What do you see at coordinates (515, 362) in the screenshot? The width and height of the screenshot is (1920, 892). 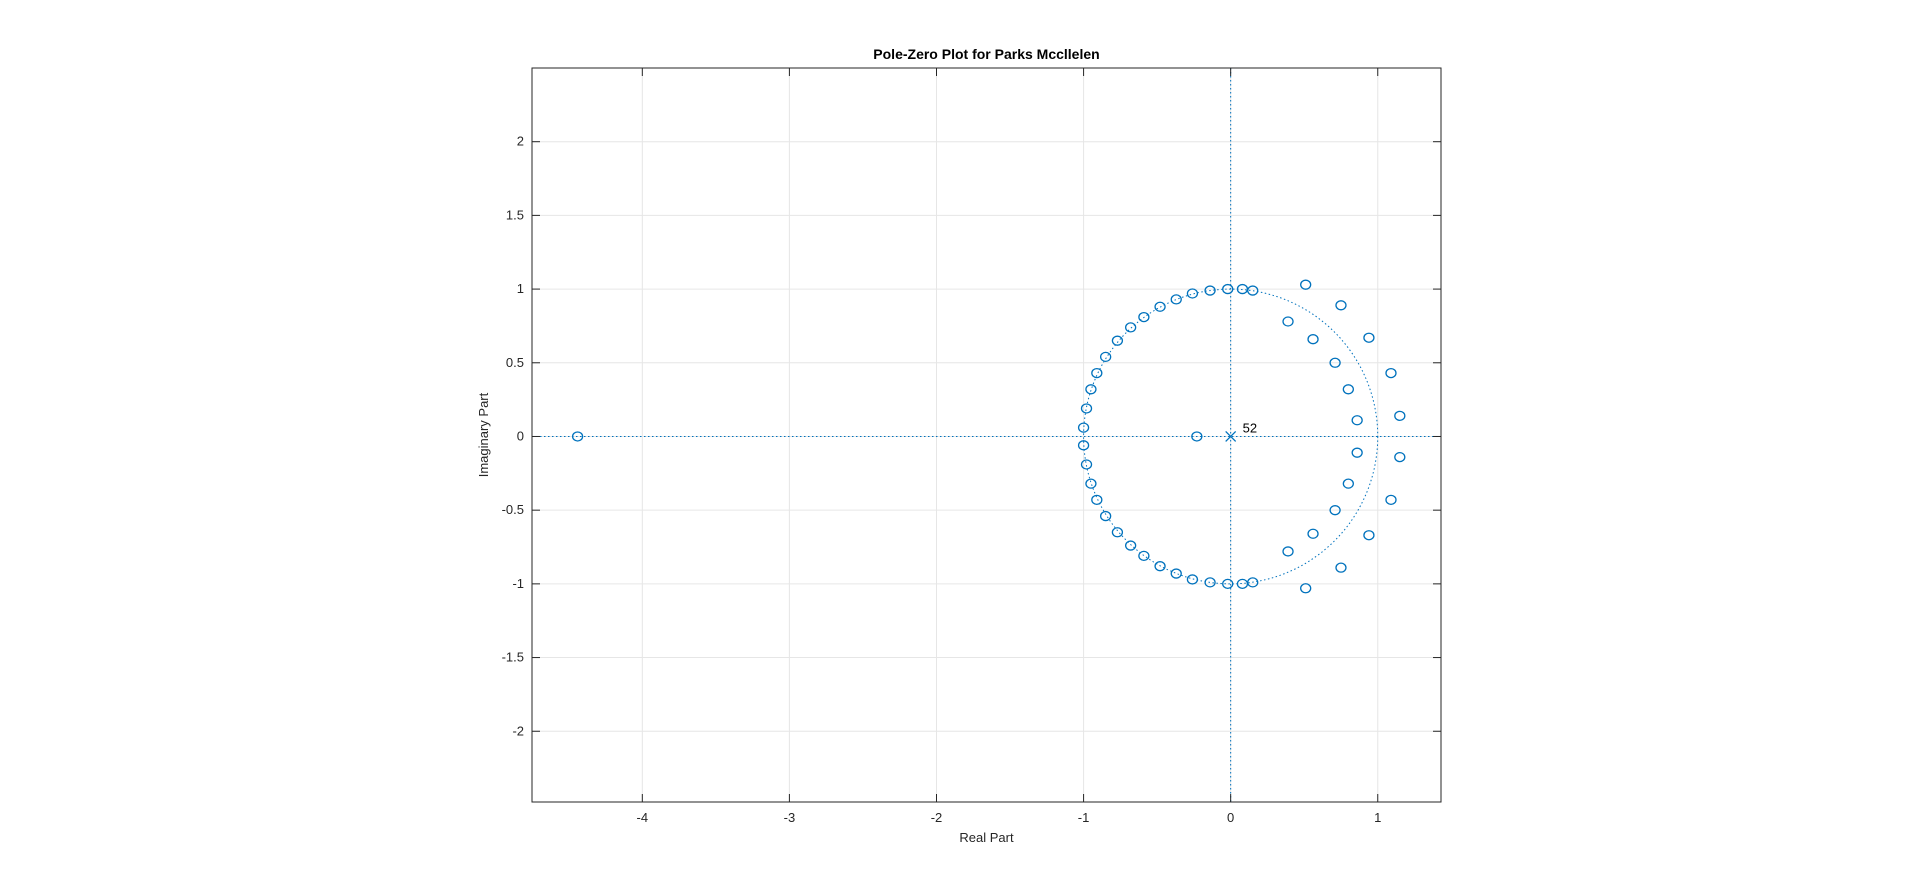 I see `y-tick-label: 0.5` at bounding box center [515, 362].